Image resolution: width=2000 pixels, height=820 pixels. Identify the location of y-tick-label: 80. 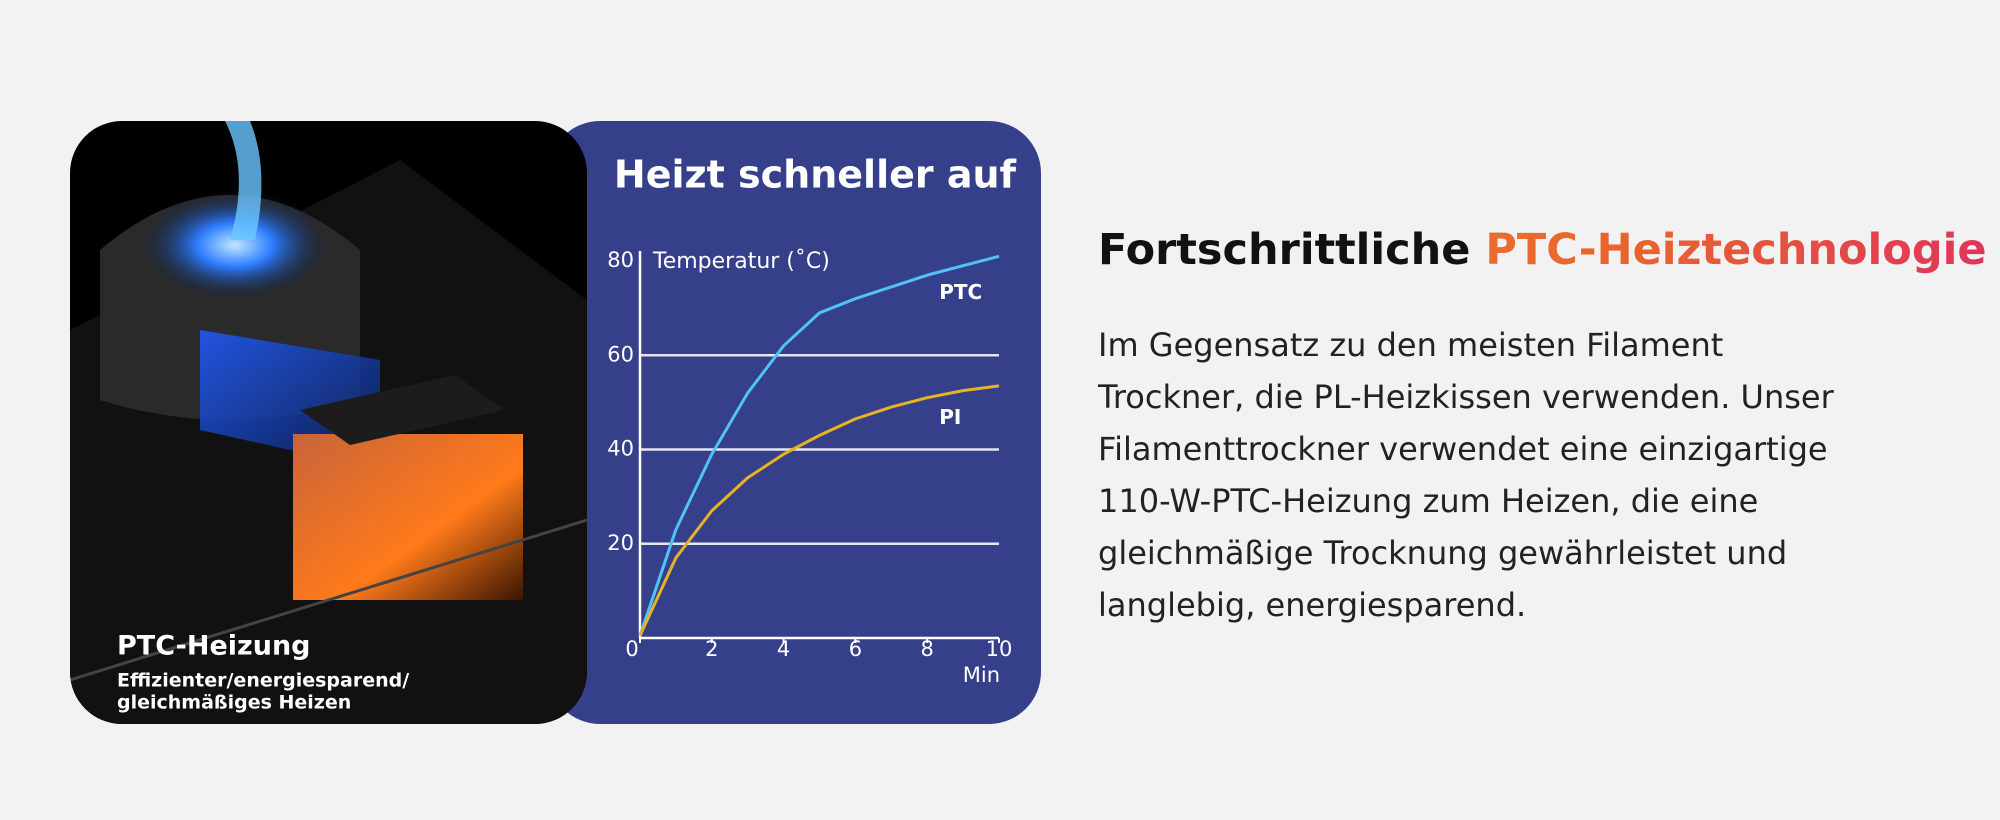
(620, 260).